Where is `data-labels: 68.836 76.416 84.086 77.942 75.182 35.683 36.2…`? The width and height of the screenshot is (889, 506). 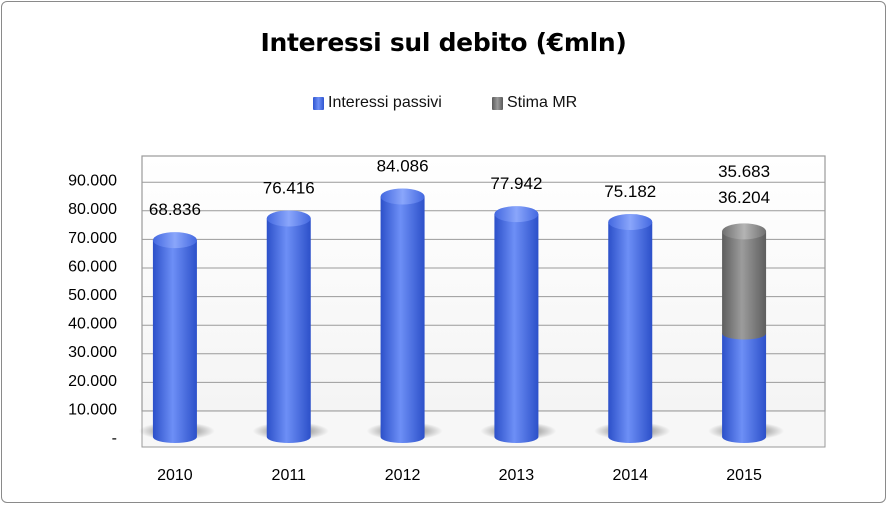
data-labels: 68.836 76.416 84.086 77.942 75.182 35.683 36.2… is located at coordinates (459, 188).